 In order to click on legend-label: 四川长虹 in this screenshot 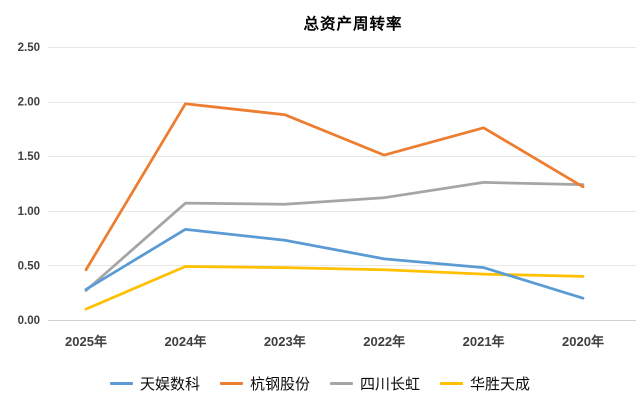, I will do `click(390, 384)`.